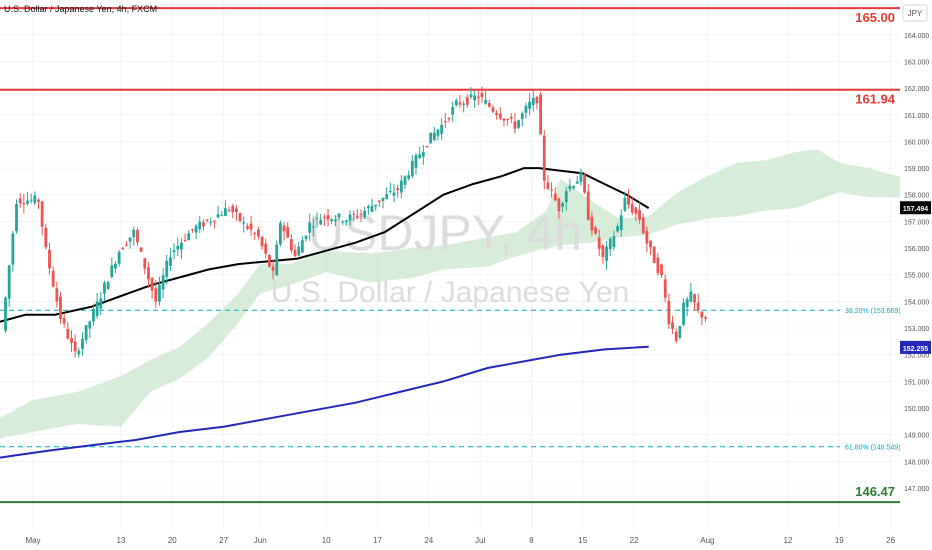 This screenshot has width=932, height=550. What do you see at coordinates (788, 540) in the screenshot?
I see `time-tick-label: 12` at bounding box center [788, 540].